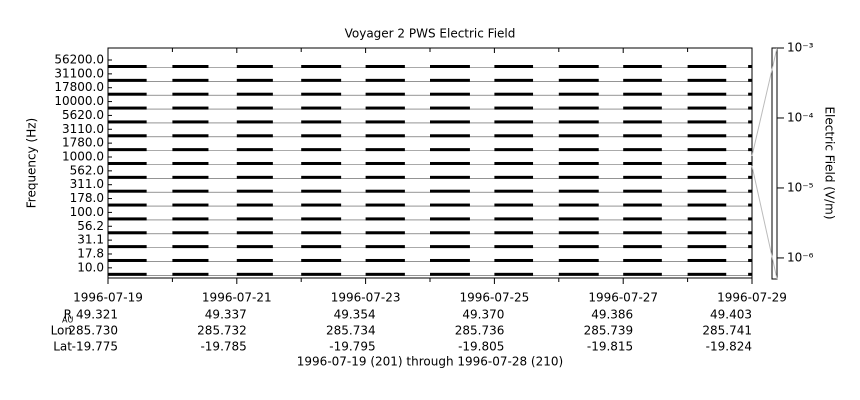  Describe the element at coordinates (83, 156) in the screenshot. I see `y-tick-label: 1000.0` at that location.